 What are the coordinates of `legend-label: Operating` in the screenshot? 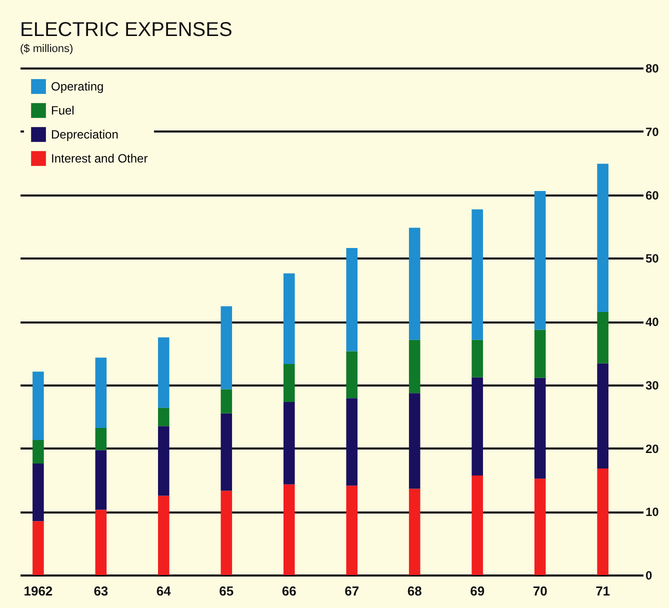 It's located at (77, 87).